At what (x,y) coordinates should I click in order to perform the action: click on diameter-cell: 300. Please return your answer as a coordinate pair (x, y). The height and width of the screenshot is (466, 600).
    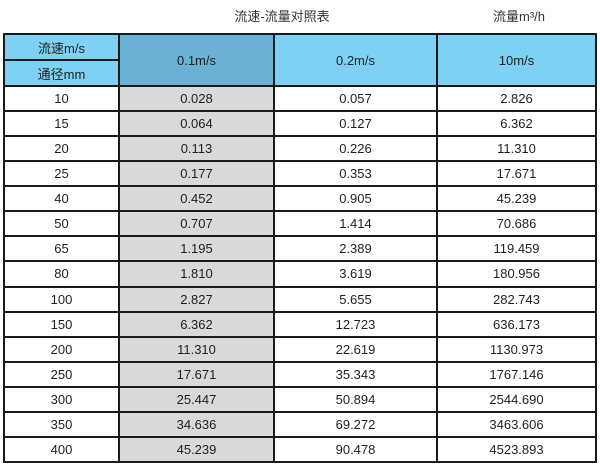
    Looking at the image, I should click on (61, 399).